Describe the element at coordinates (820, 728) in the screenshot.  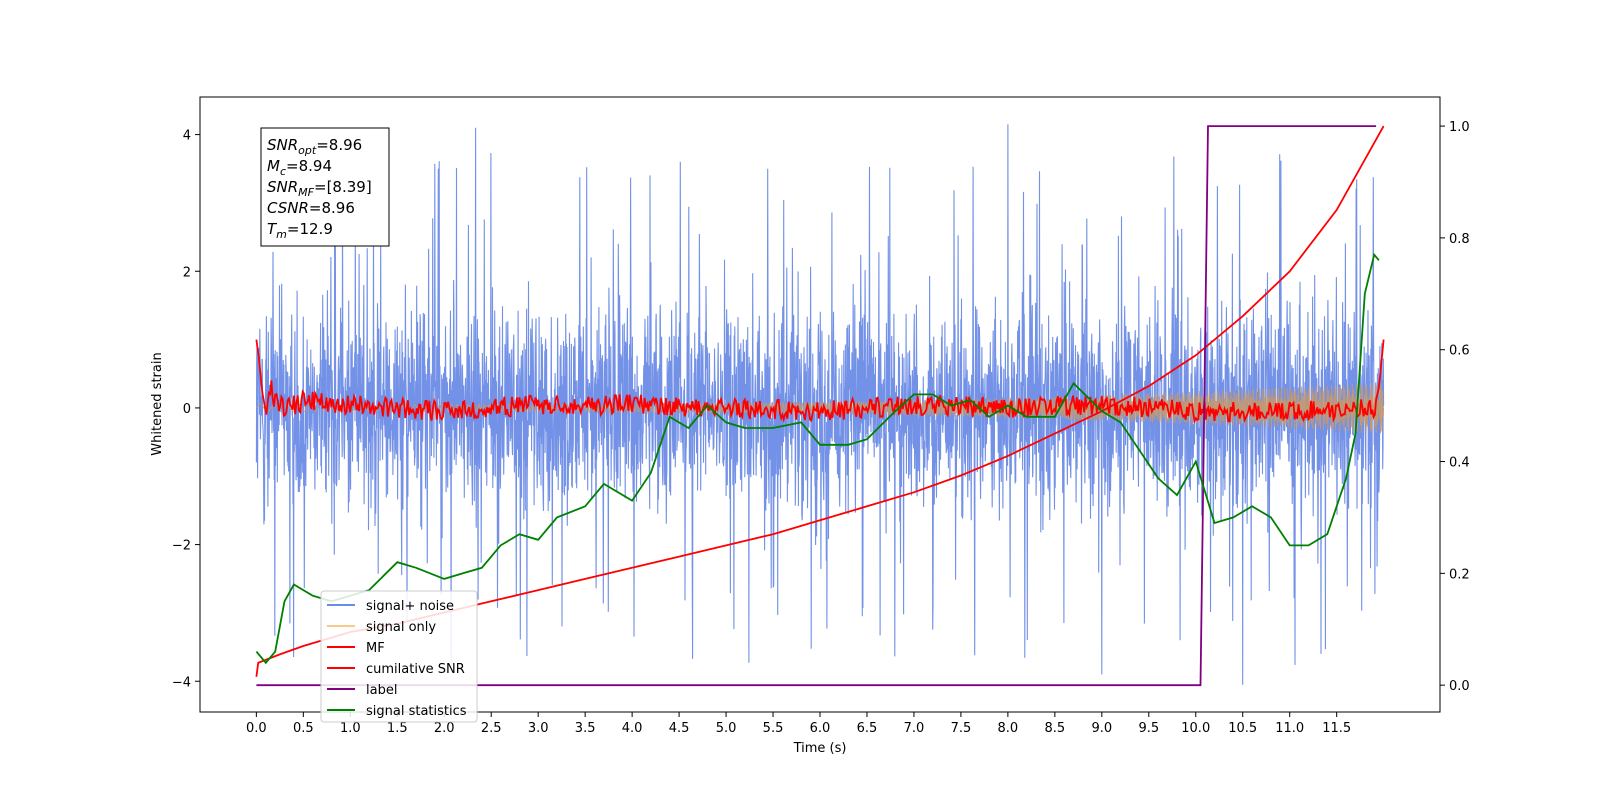
I see `x-tick-label: 6.0` at that location.